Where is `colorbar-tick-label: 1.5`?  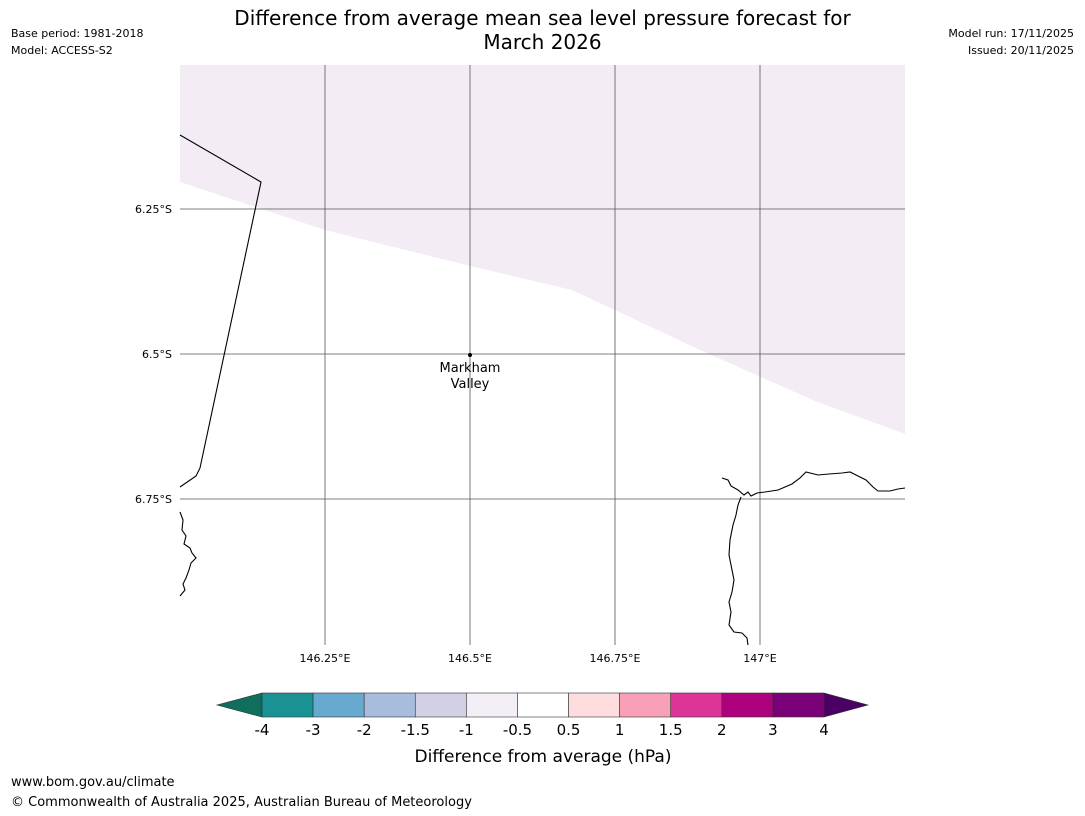
colorbar-tick-label: 1.5 is located at coordinates (671, 730).